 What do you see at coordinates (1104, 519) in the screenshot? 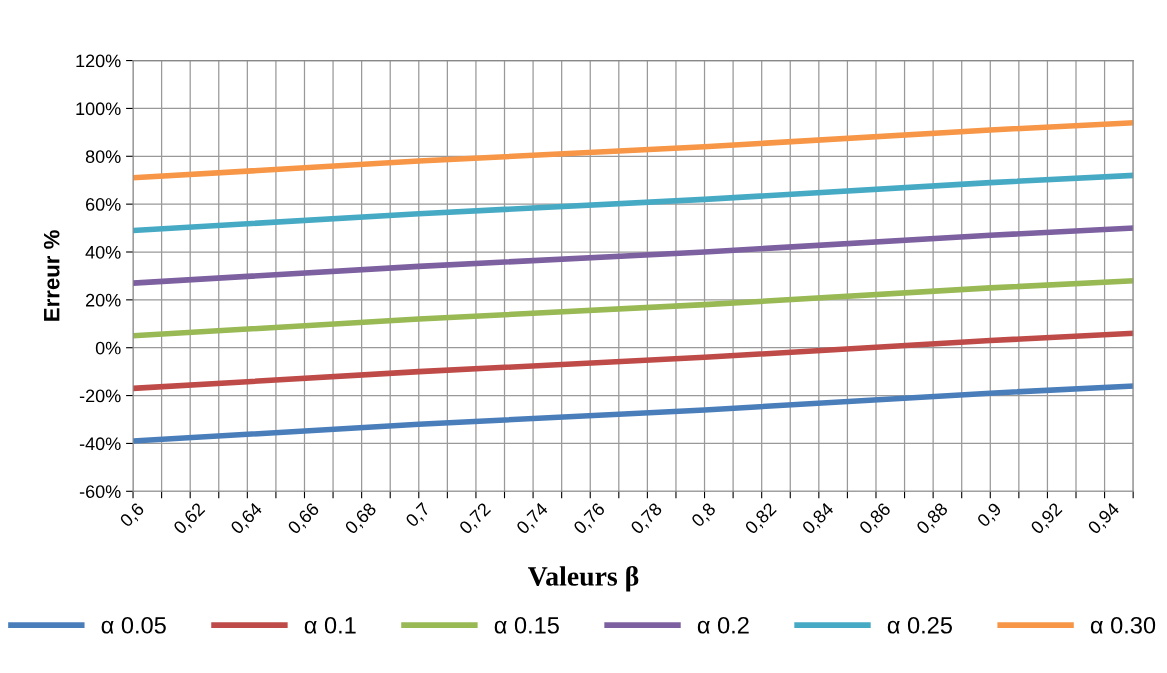
I see `x-tick-label: 0,94` at bounding box center [1104, 519].